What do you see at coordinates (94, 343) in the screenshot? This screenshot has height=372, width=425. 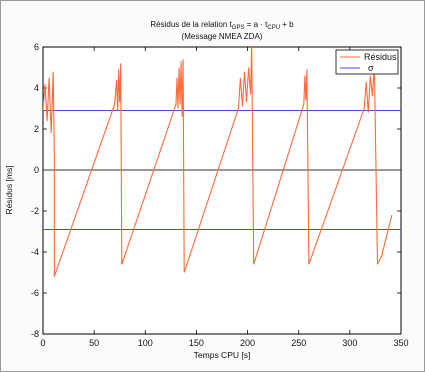 I see `x-tick-label: 50` at bounding box center [94, 343].